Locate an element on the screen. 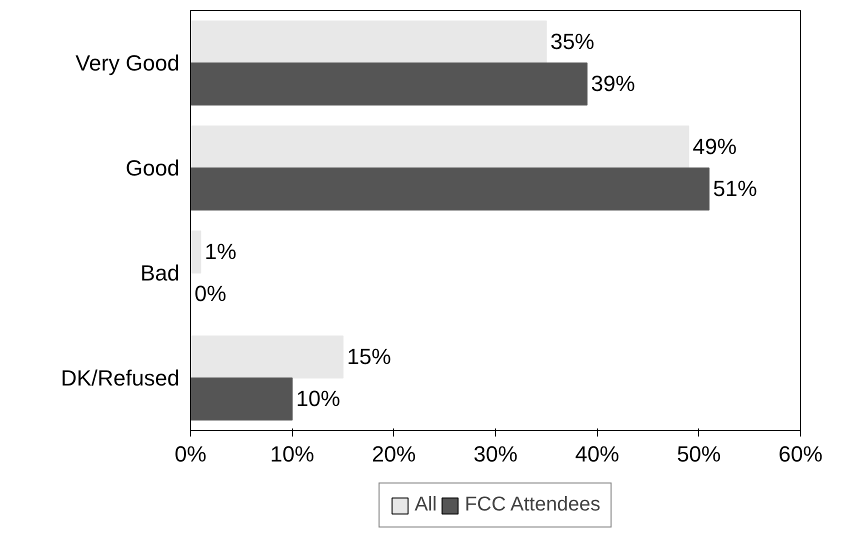 The image size is (849, 554). x-tick-label: 0% is located at coordinates (190, 454).